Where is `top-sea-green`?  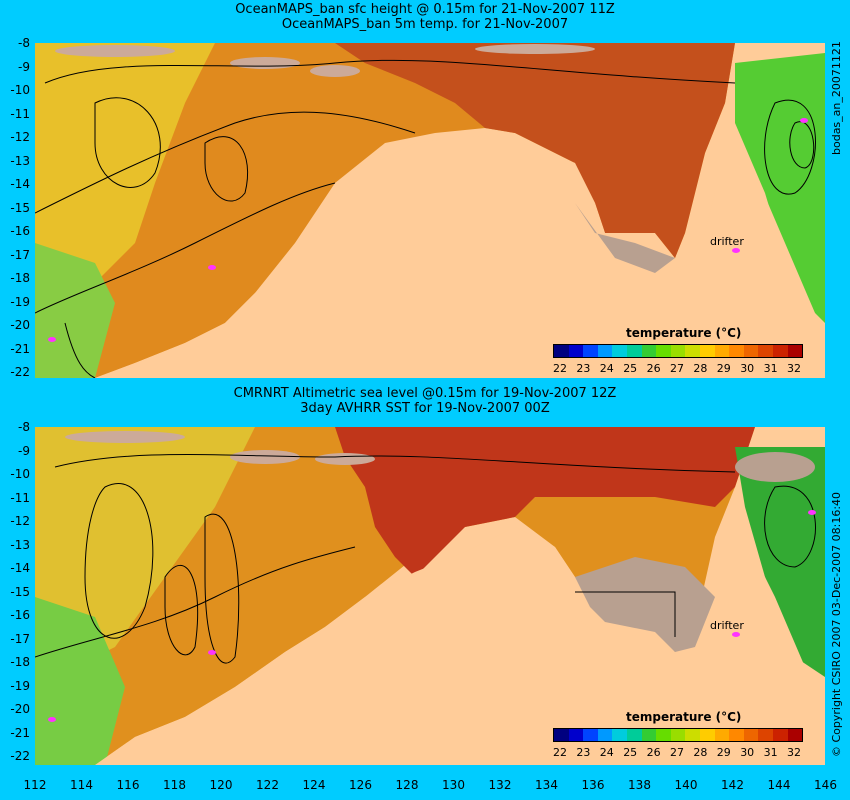 top-sea-green is located at coordinates (75, 310).